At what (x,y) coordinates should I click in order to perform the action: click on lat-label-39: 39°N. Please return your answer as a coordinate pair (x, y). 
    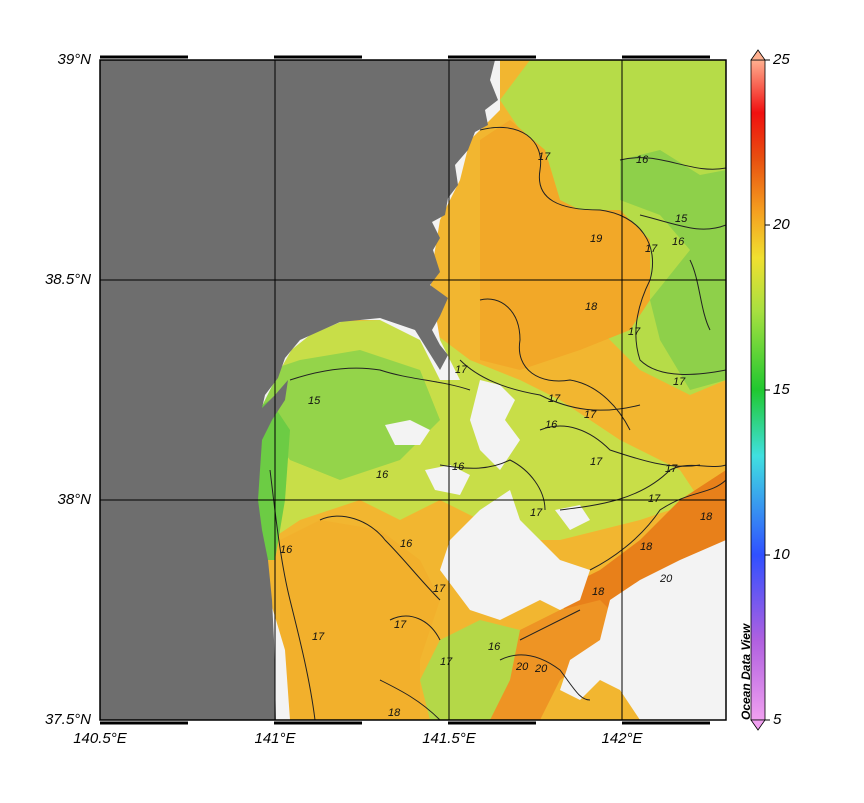
    Looking at the image, I should click on (74, 59).